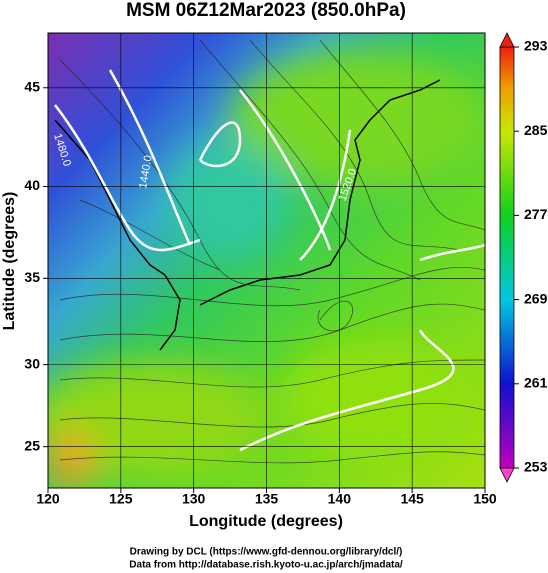 The width and height of the screenshot is (548, 573). What do you see at coordinates (32, 363) in the screenshot?
I see `y-tick-label: 30` at bounding box center [32, 363].